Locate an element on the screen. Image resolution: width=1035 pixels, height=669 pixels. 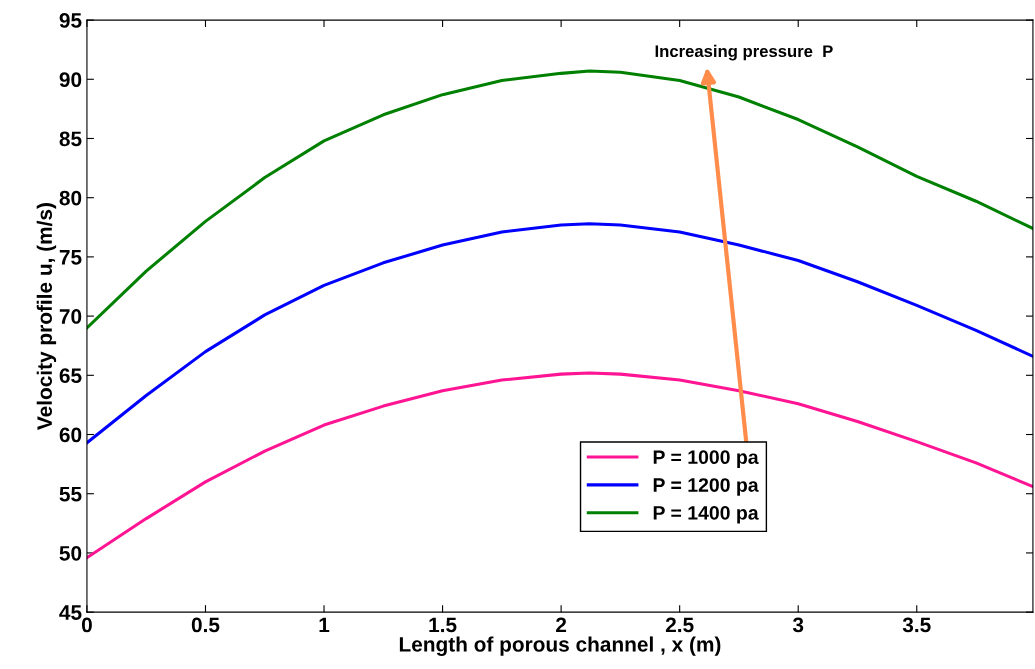
y-tick-label: 85 is located at coordinates (70, 139).